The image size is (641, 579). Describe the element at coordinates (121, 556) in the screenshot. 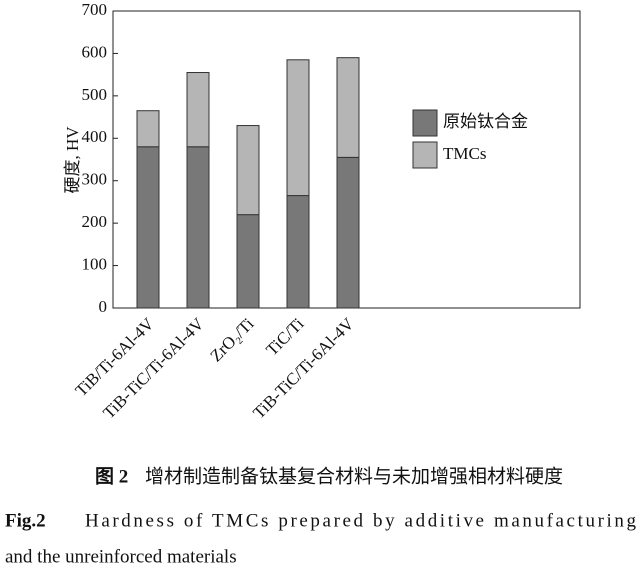

I see `caption-text: and the unreinforced materials` at that location.